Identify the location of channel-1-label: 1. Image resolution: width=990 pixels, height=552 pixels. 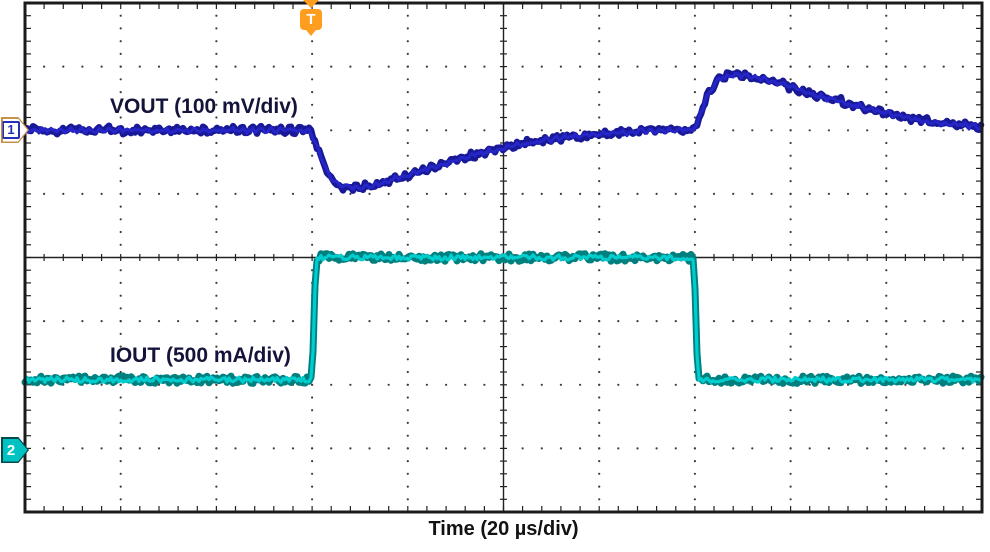
(11, 130).